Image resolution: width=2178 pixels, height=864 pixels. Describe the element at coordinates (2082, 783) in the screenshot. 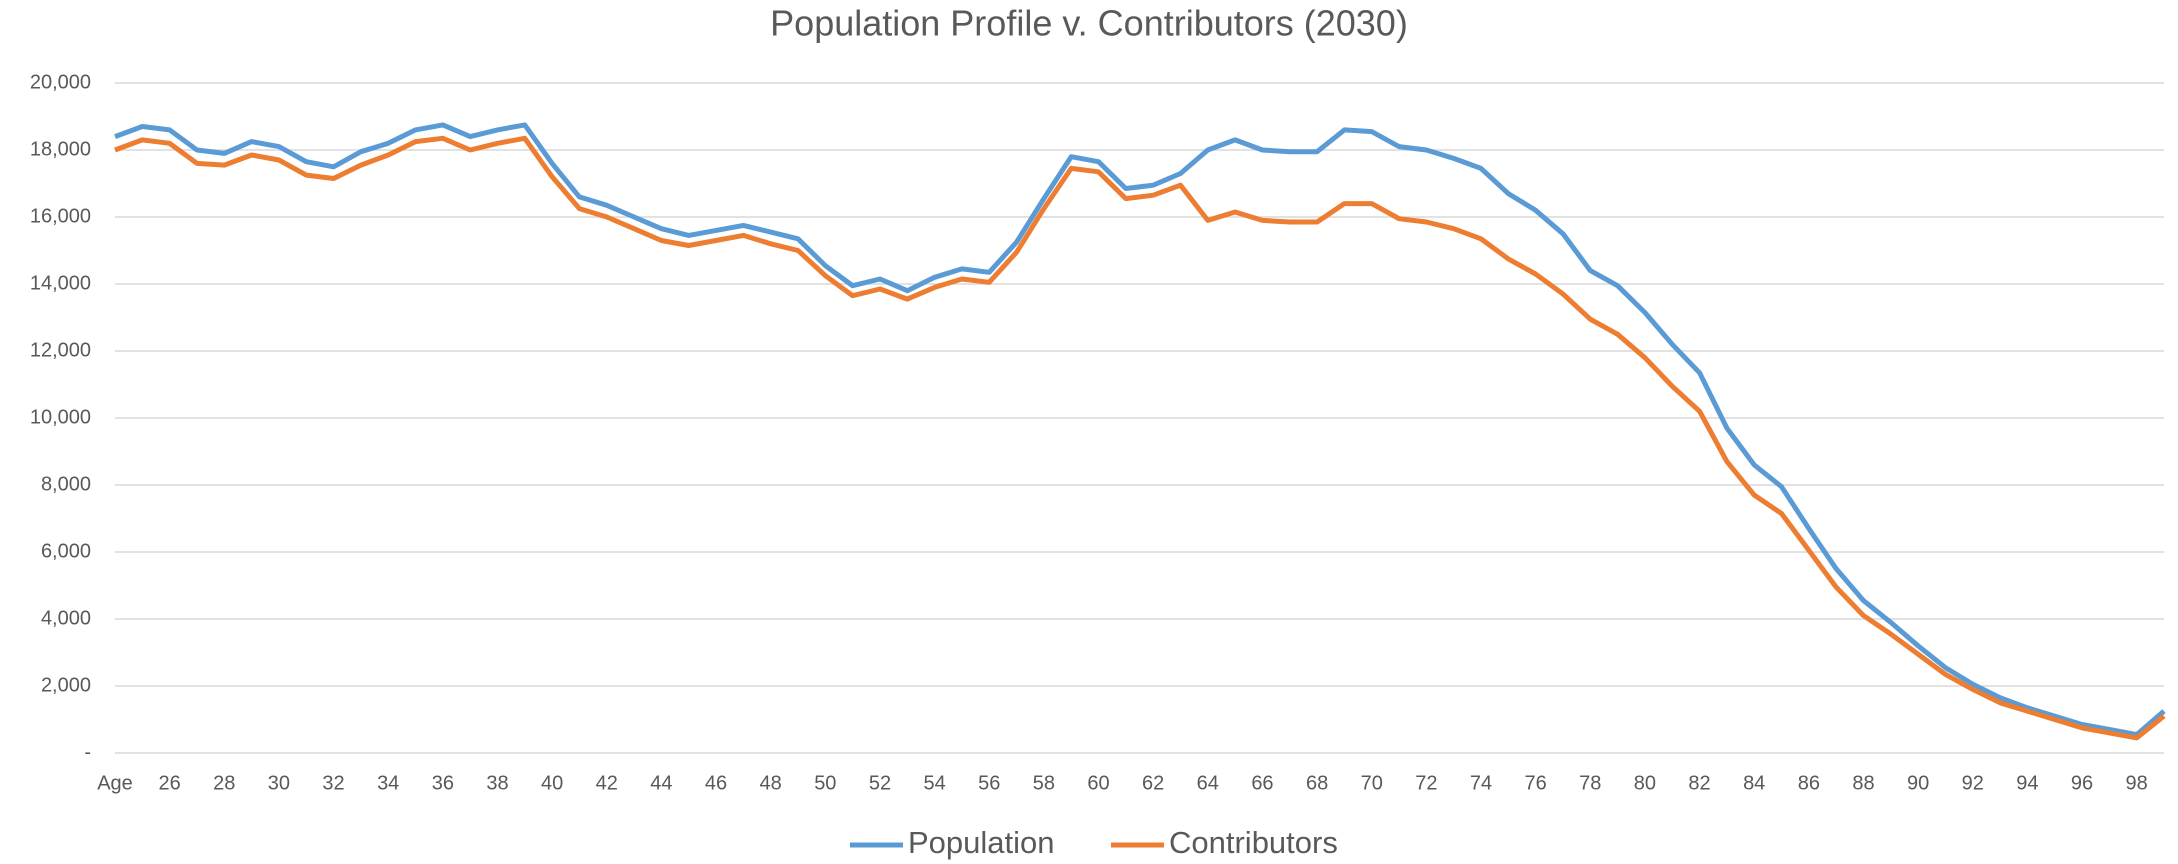

I see `x-tick-label: 96` at that location.